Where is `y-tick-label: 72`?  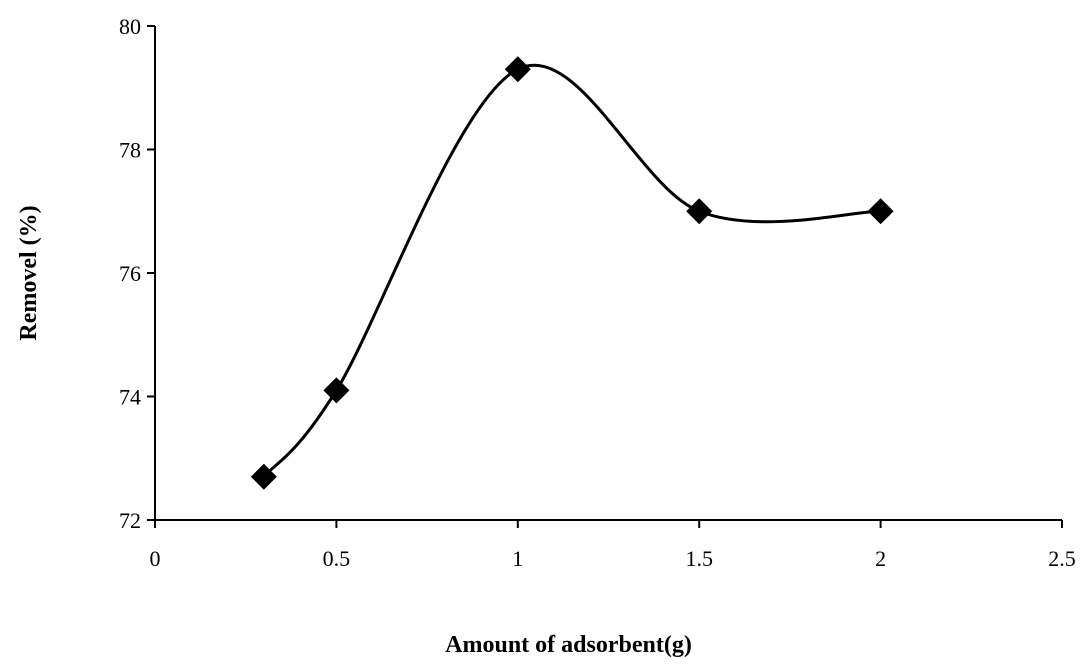
y-tick-label: 72 is located at coordinates (130, 520).